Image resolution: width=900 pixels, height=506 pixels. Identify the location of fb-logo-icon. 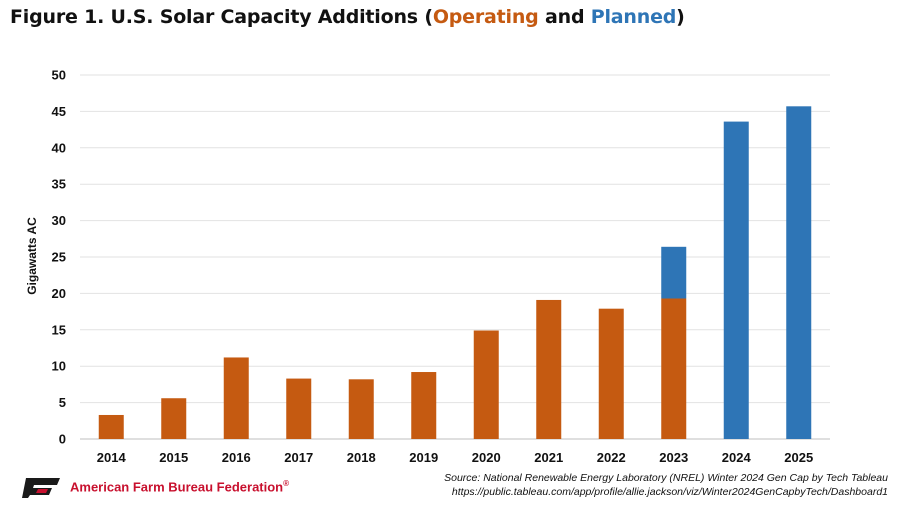
(41, 488).